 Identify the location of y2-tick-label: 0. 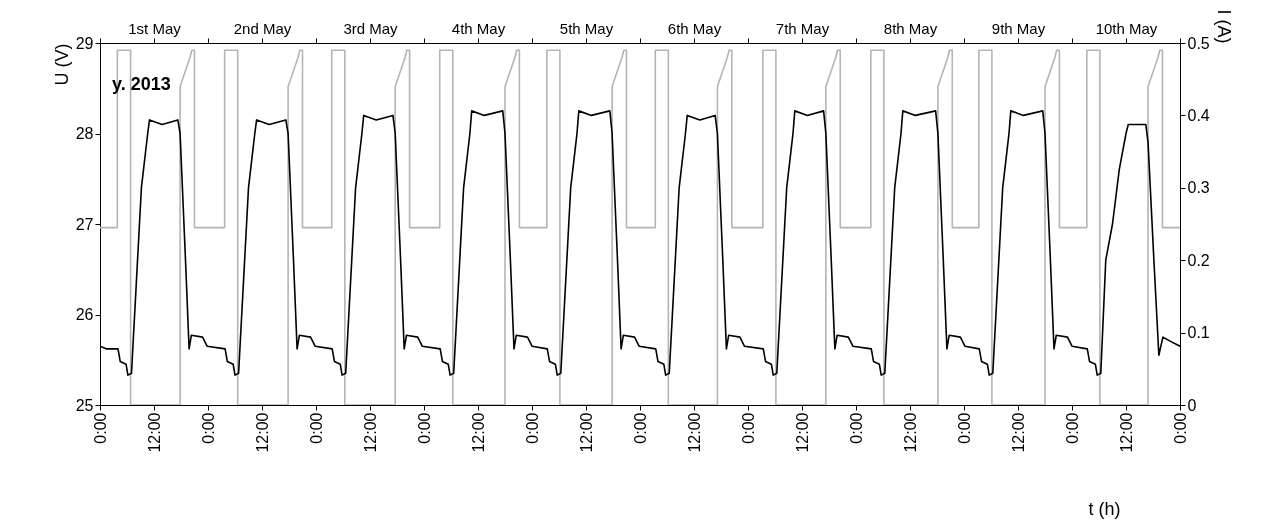
(1192, 405).